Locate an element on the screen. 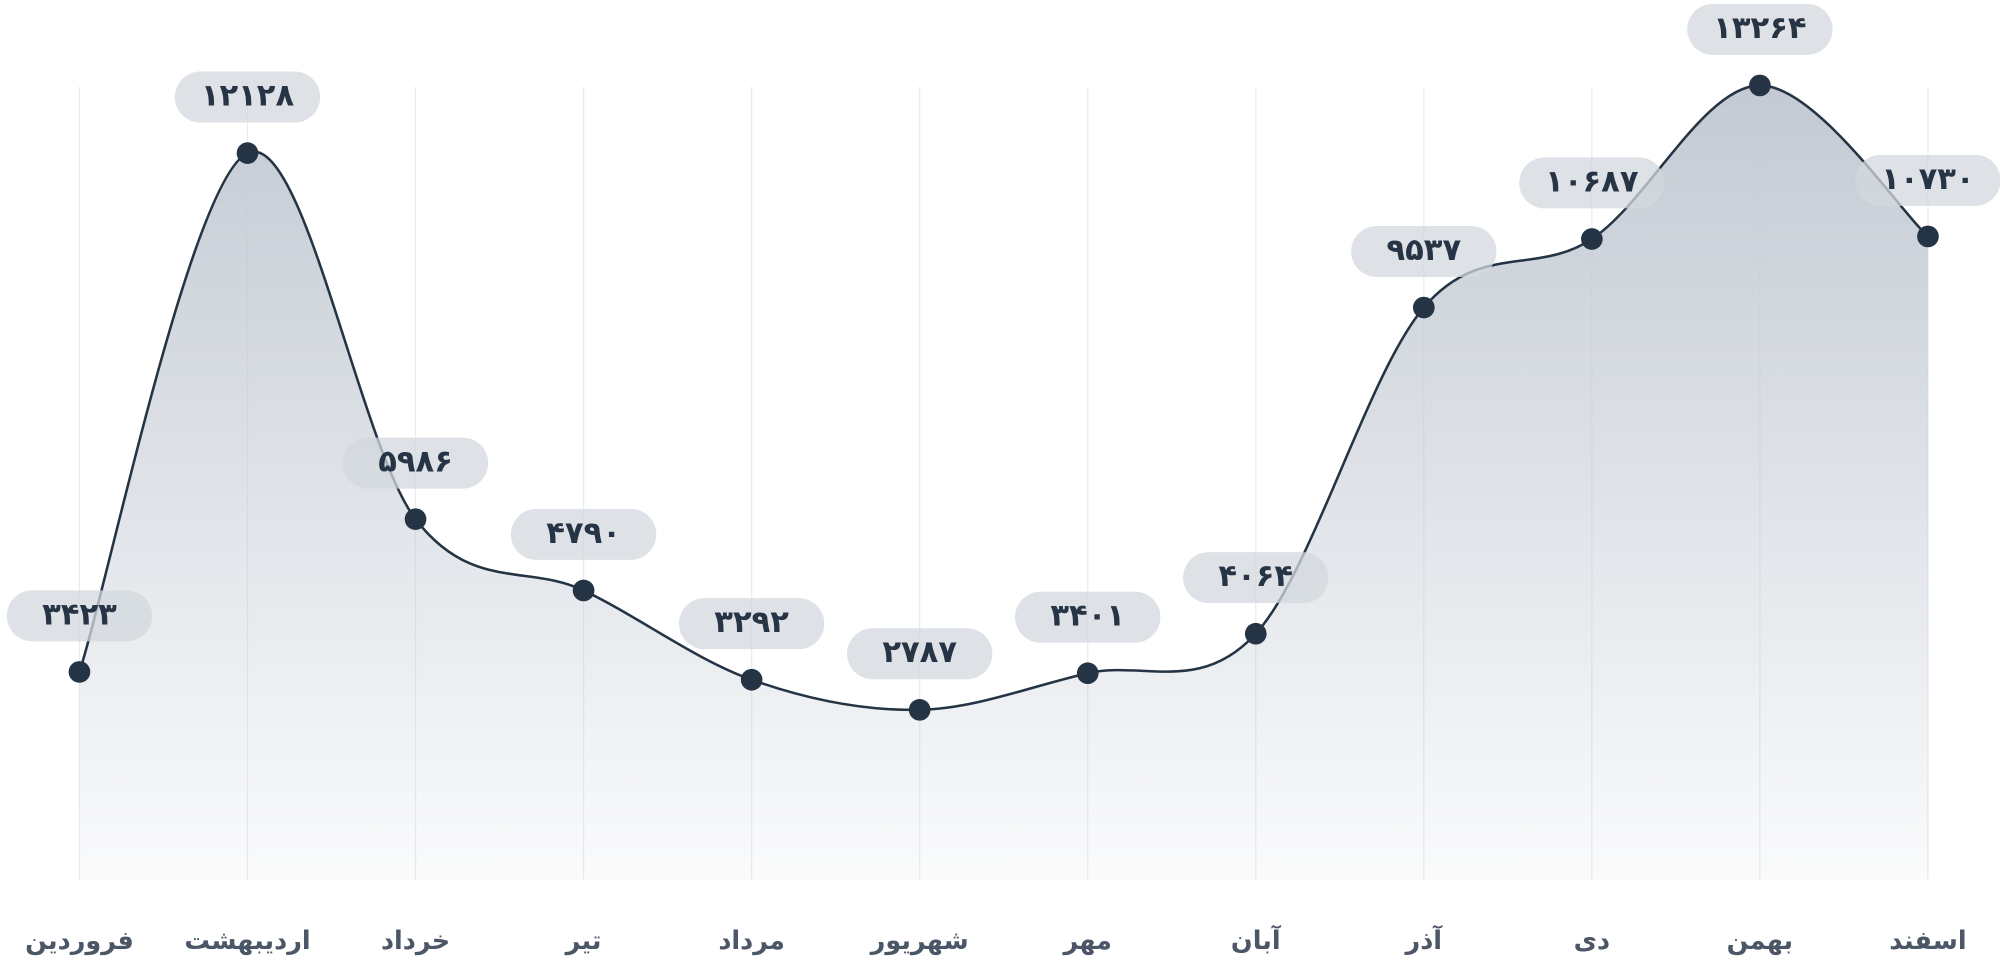 The height and width of the screenshot is (969, 2000). value-label: ۳۲۹۲ is located at coordinates (751, 622).